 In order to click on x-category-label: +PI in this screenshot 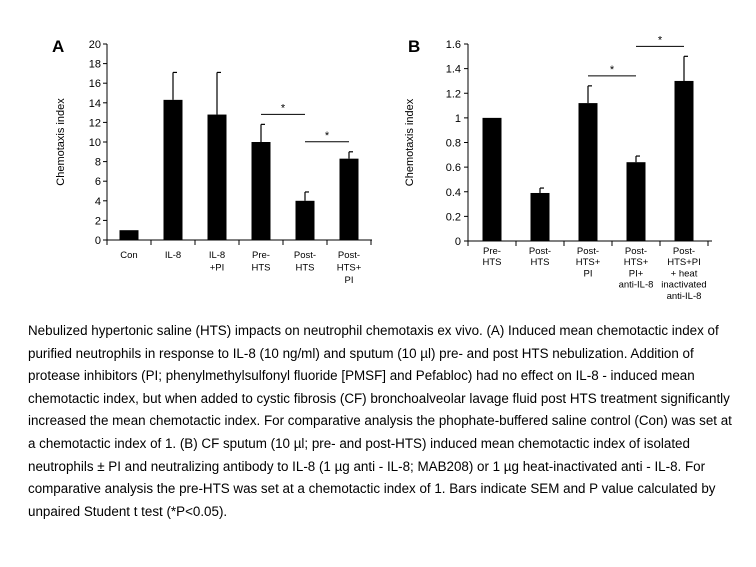, I will do `click(217, 268)`.